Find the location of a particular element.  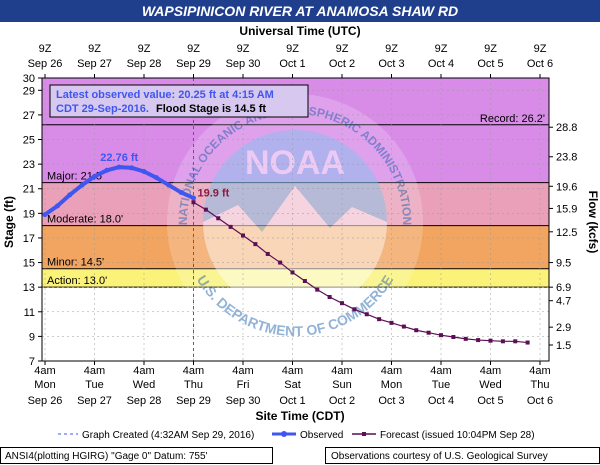

y2-tick-label: 1.5 is located at coordinates (563, 346).